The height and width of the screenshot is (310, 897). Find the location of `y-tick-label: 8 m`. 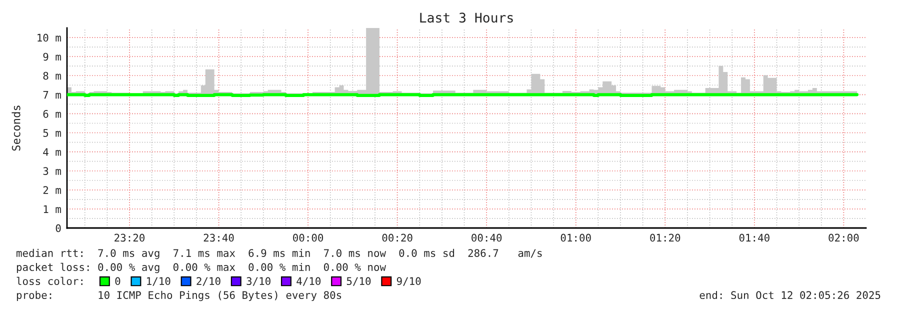

y-tick-label: 8 m is located at coordinates (52, 76).